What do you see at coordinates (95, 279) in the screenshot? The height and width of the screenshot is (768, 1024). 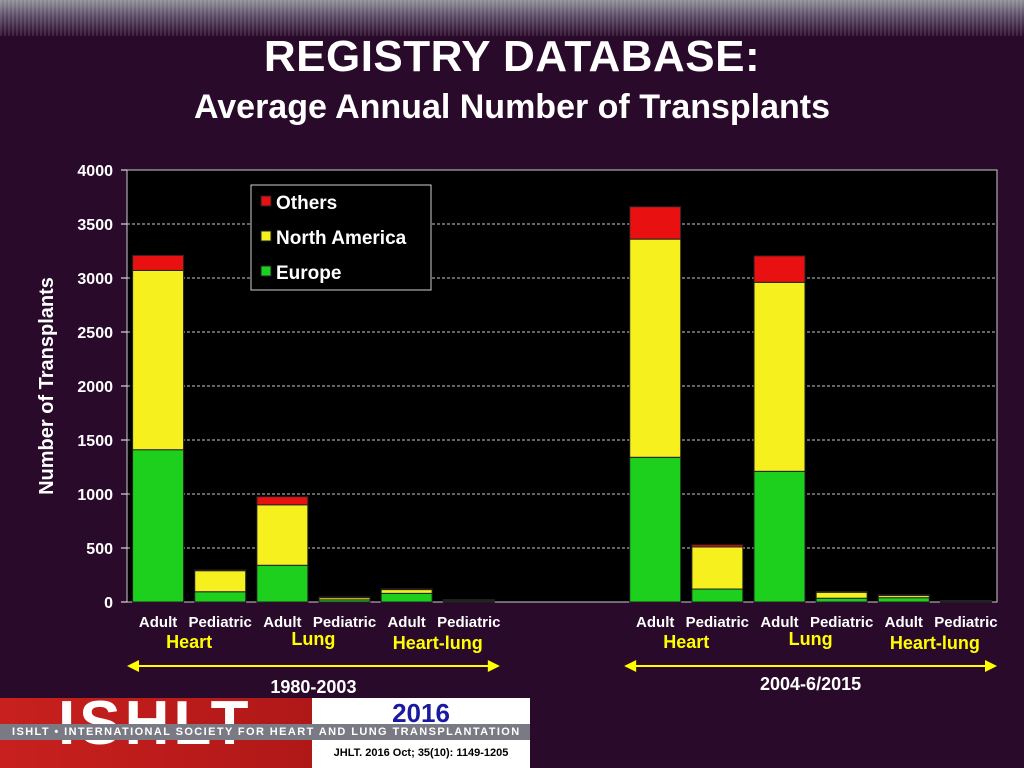 I see `y-tick-label: 3000` at bounding box center [95, 279].